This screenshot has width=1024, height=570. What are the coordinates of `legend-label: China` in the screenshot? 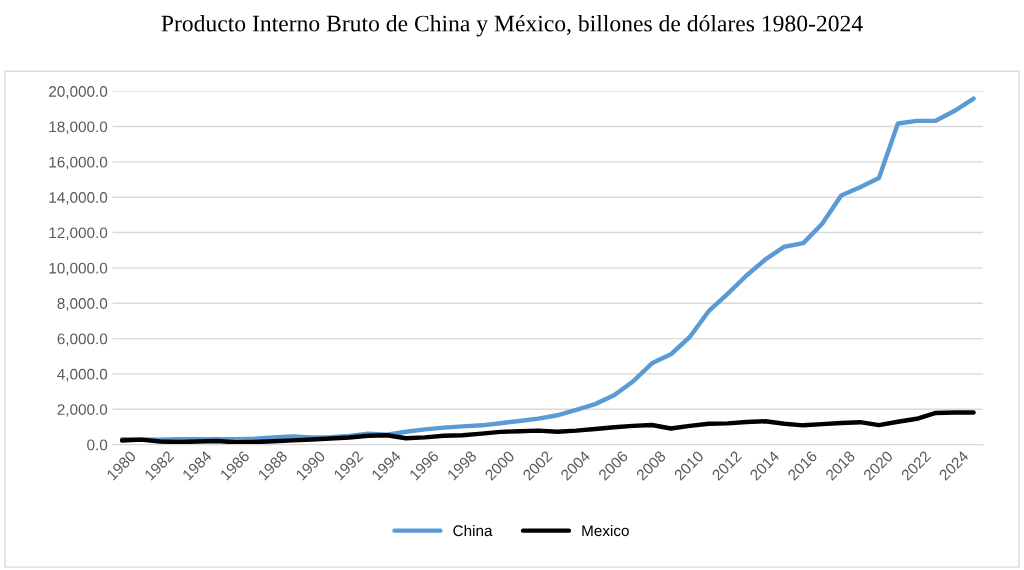 It's located at (473, 530).